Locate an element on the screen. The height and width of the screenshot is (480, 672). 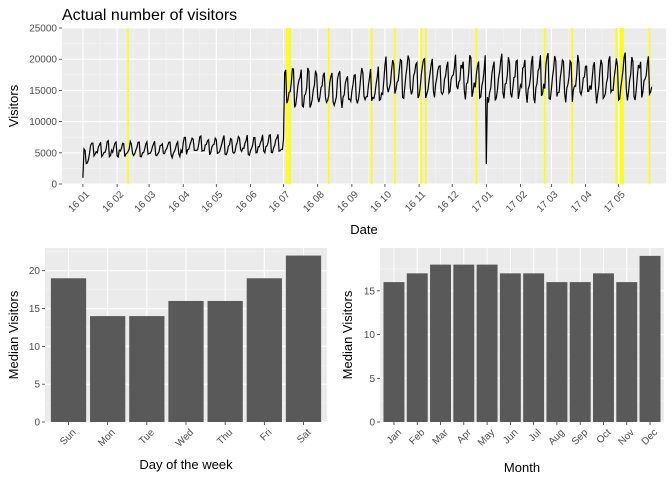
x-tick-label: 16 04 is located at coordinates (180, 202).